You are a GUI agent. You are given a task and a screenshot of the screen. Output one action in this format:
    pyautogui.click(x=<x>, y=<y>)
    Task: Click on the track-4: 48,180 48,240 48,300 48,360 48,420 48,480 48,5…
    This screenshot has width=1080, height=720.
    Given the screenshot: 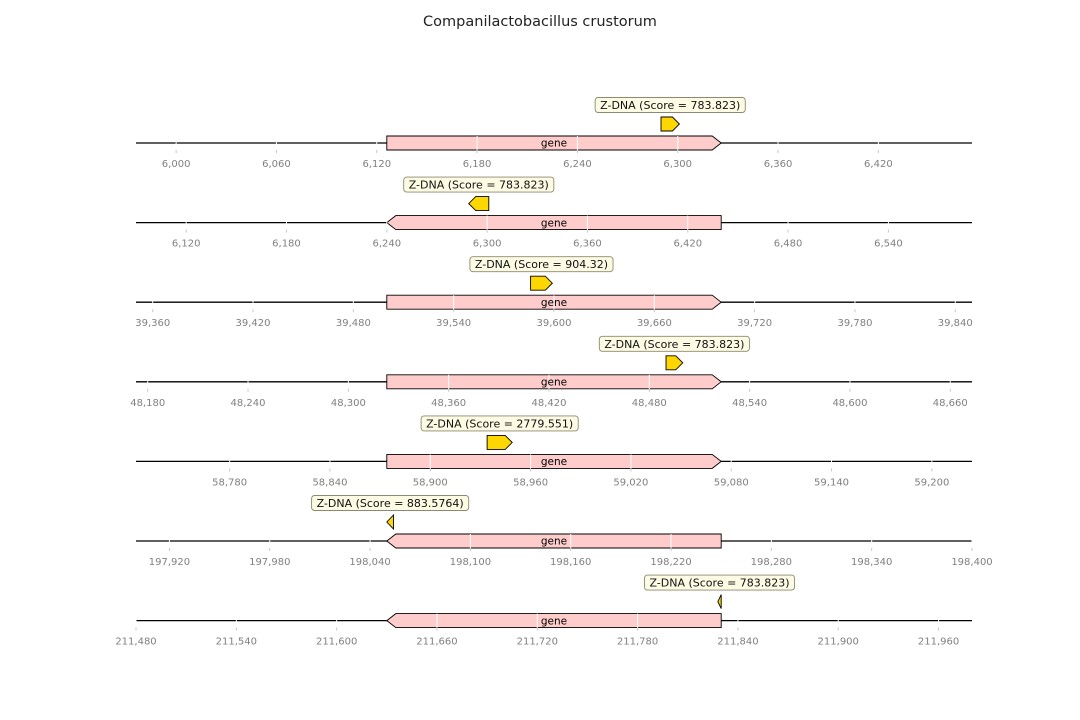 What is the action you would take?
    pyautogui.click(x=551, y=372)
    